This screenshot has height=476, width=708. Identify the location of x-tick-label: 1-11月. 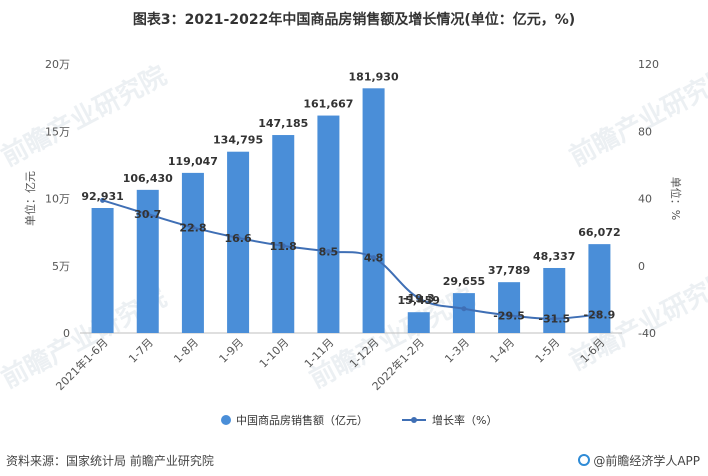
(319, 353).